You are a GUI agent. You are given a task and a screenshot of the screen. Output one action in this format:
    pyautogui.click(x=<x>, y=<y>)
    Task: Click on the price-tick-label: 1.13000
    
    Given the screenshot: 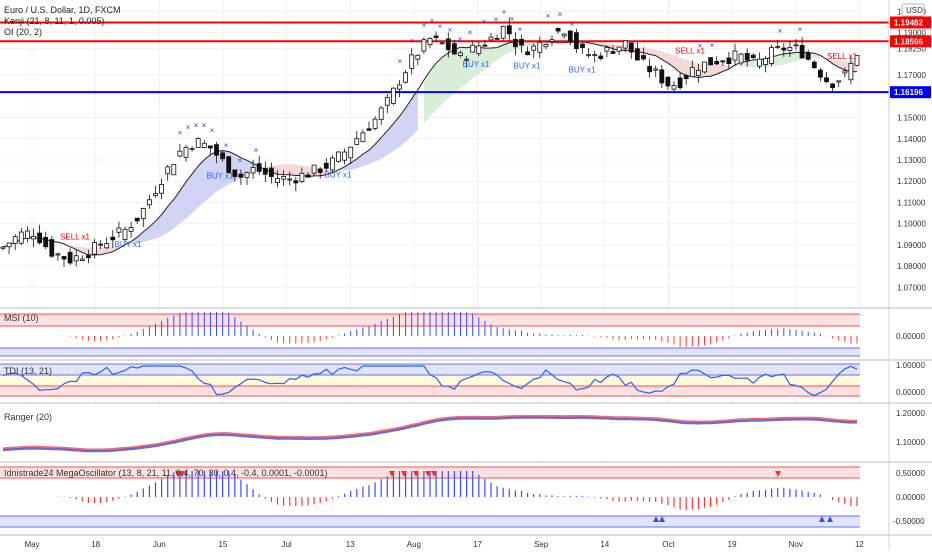 What is the action you would take?
    pyautogui.click(x=911, y=160)
    